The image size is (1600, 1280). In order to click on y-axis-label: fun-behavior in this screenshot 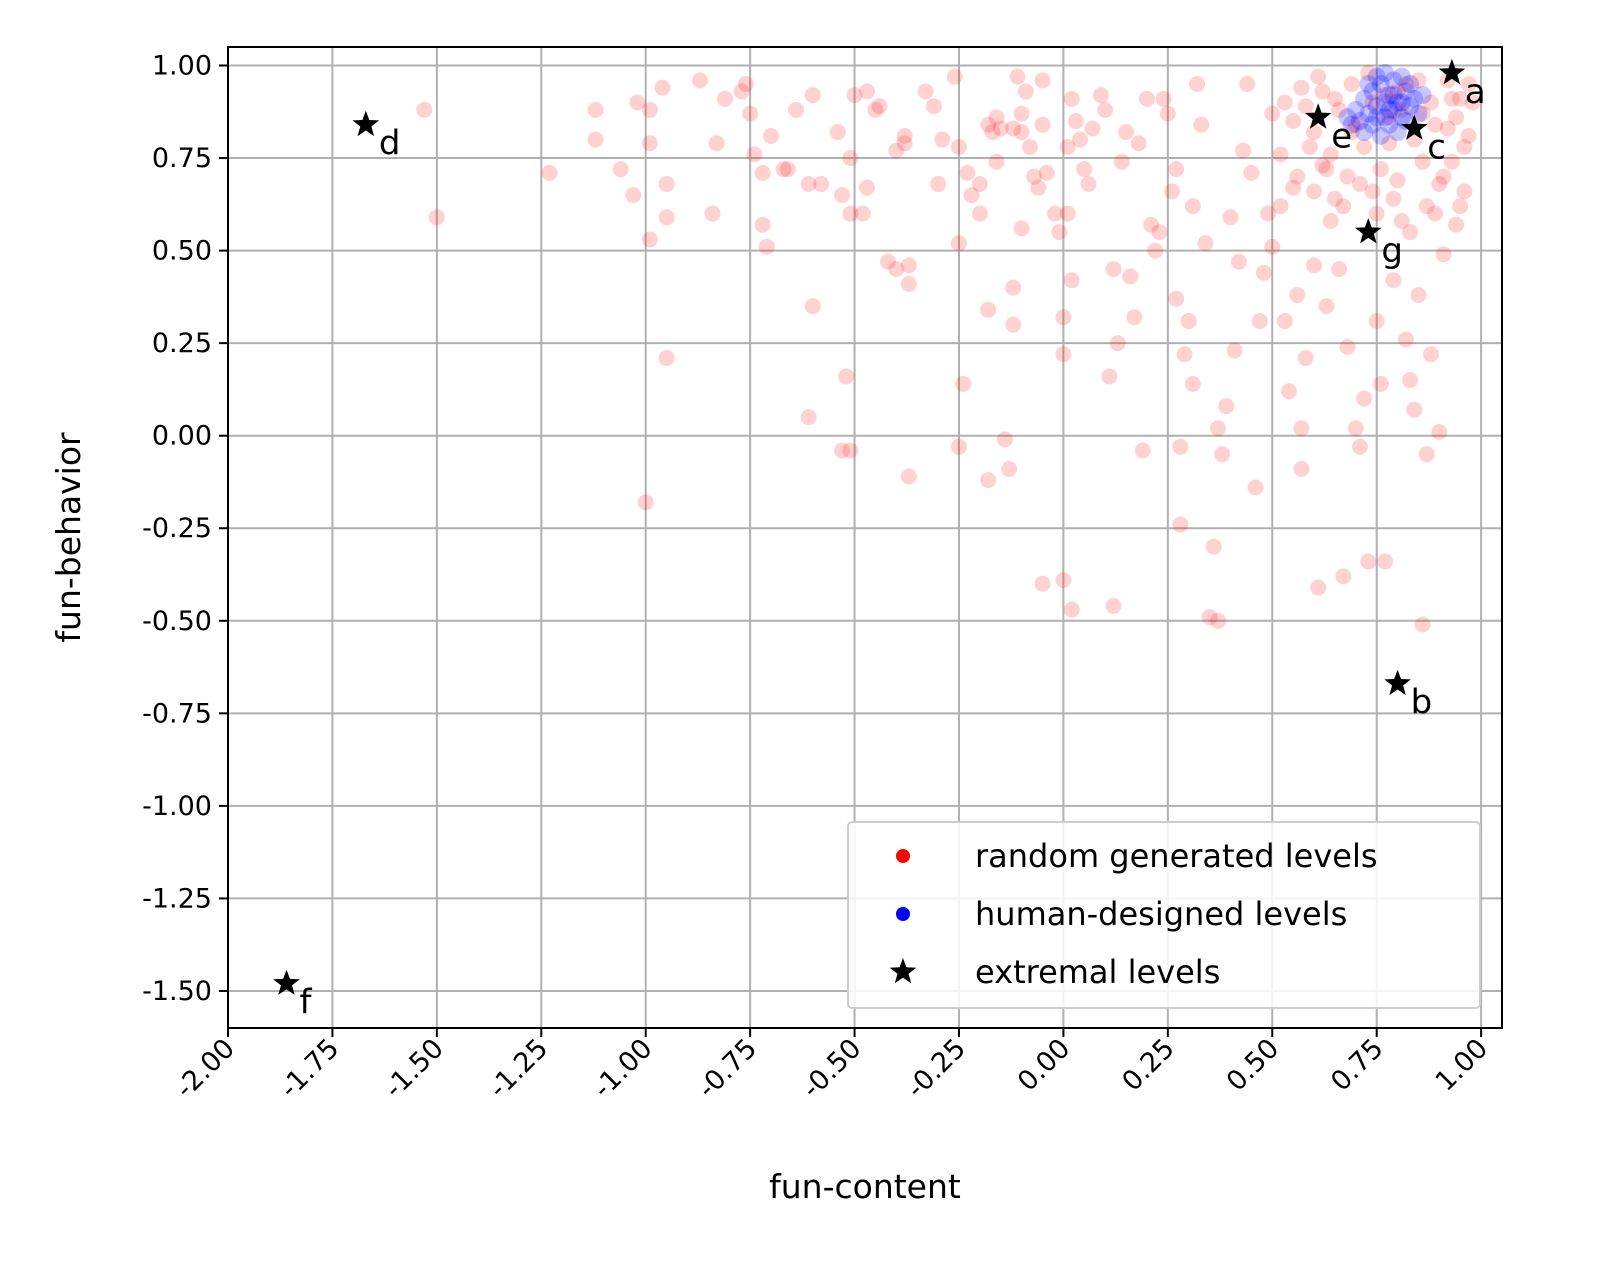, I will do `click(68, 537)`.